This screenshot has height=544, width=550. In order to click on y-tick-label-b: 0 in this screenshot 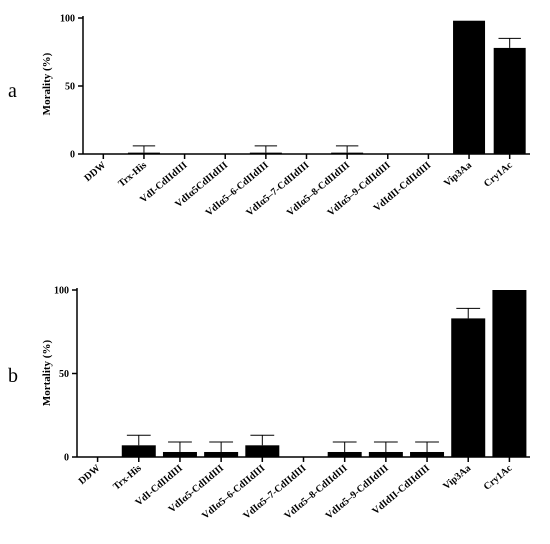, I will do `click(66, 458)`.